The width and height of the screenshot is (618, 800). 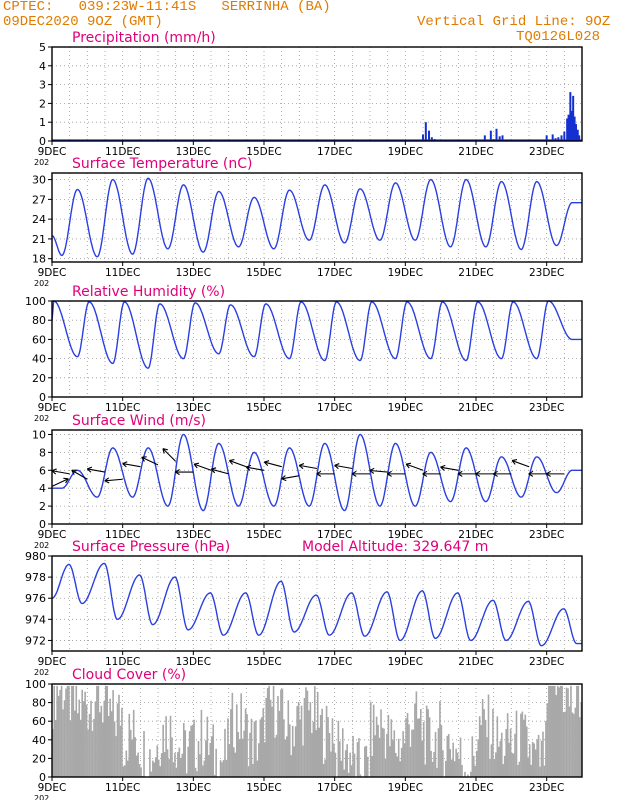 I want to click on pressure-series-line, so click(x=316, y=604).